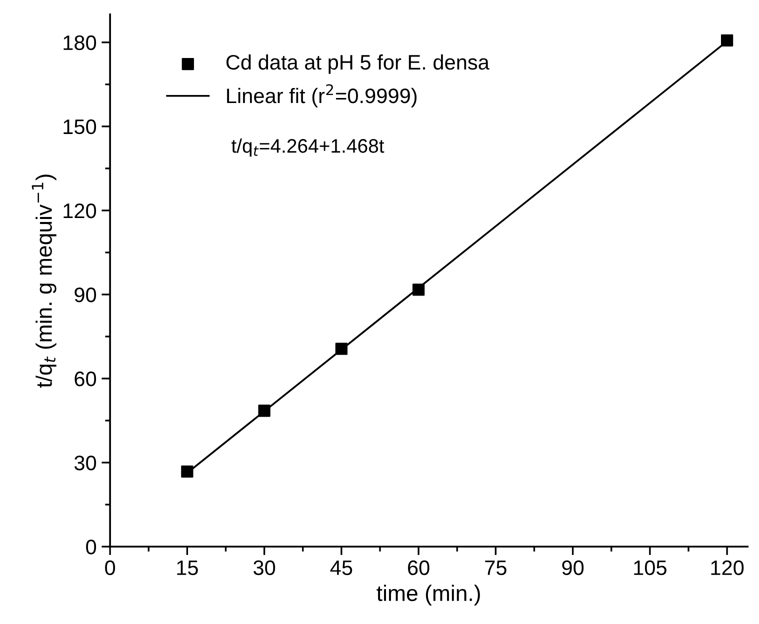 The height and width of the screenshot is (624, 759). Describe the element at coordinates (727, 568) in the screenshot. I see `x-tick-label: 120` at that location.